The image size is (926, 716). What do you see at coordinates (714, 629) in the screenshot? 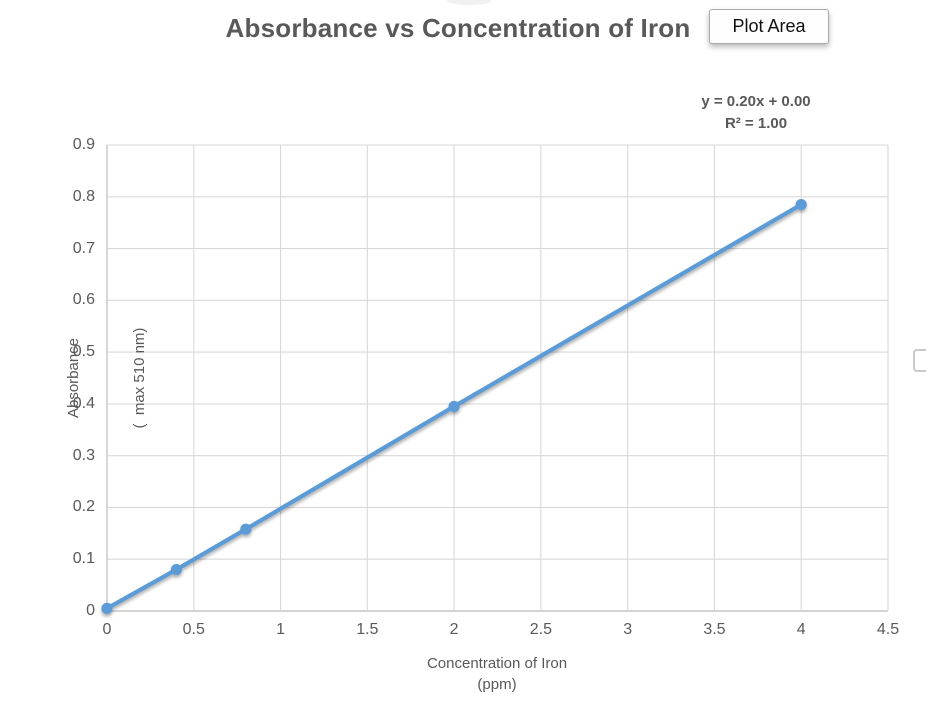
I see `x-tick-label: 3.5` at bounding box center [714, 629].